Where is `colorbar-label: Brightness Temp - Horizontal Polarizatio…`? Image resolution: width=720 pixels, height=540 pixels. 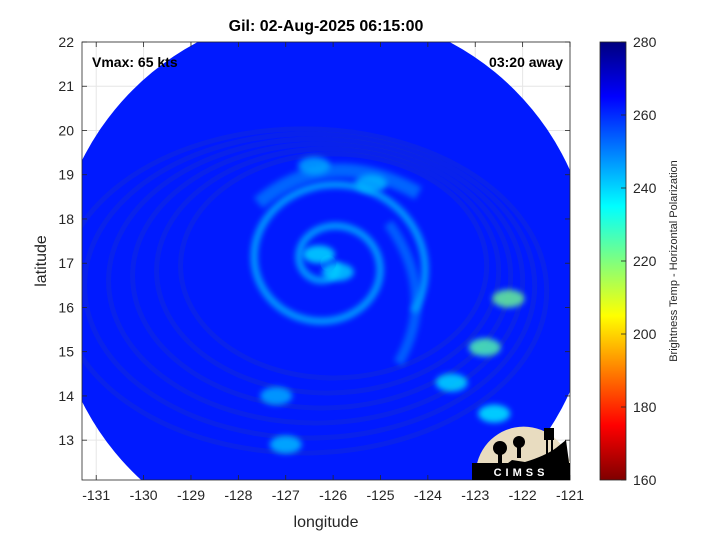 colorbar-label: Brightness Temp - Horizontal Polarizatio… is located at coordinates (674, 261).